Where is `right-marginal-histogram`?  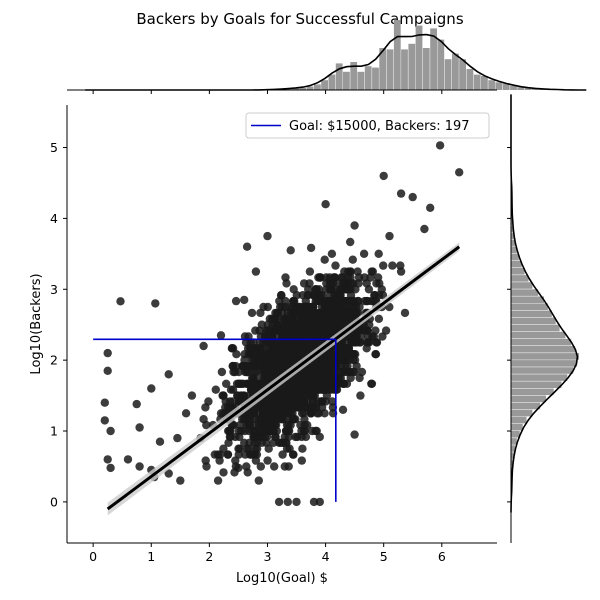 right-marginal-histogram is located at coordinates (544, 303).